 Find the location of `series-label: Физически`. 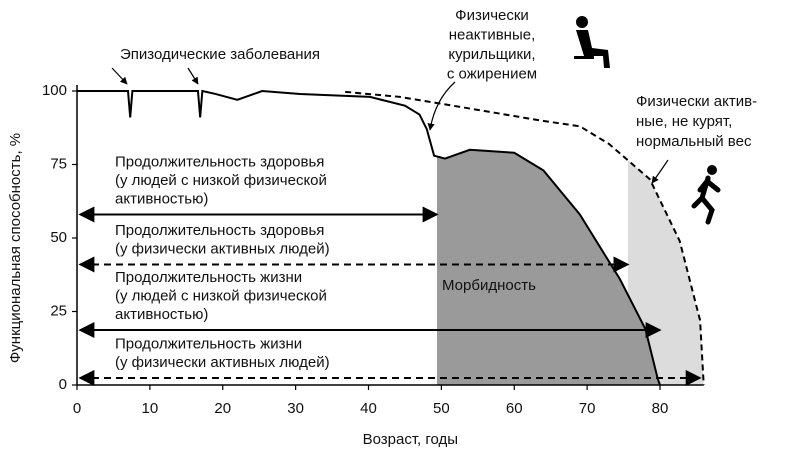

series-label: Физически is located at coordinates (492, 15).